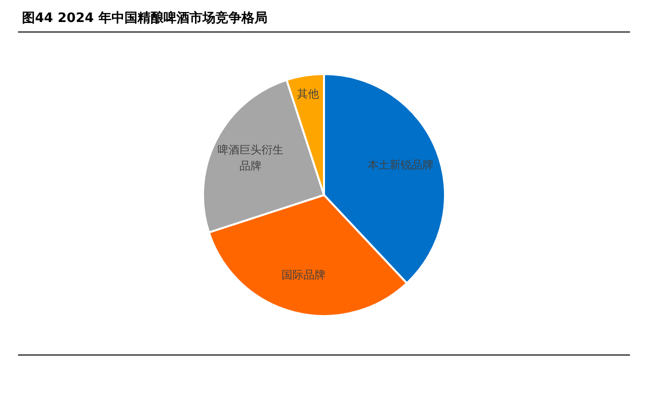  I want to click on title: 图44 2024 年中国精酿啤酒市场竞争格局, so click(145, 18).